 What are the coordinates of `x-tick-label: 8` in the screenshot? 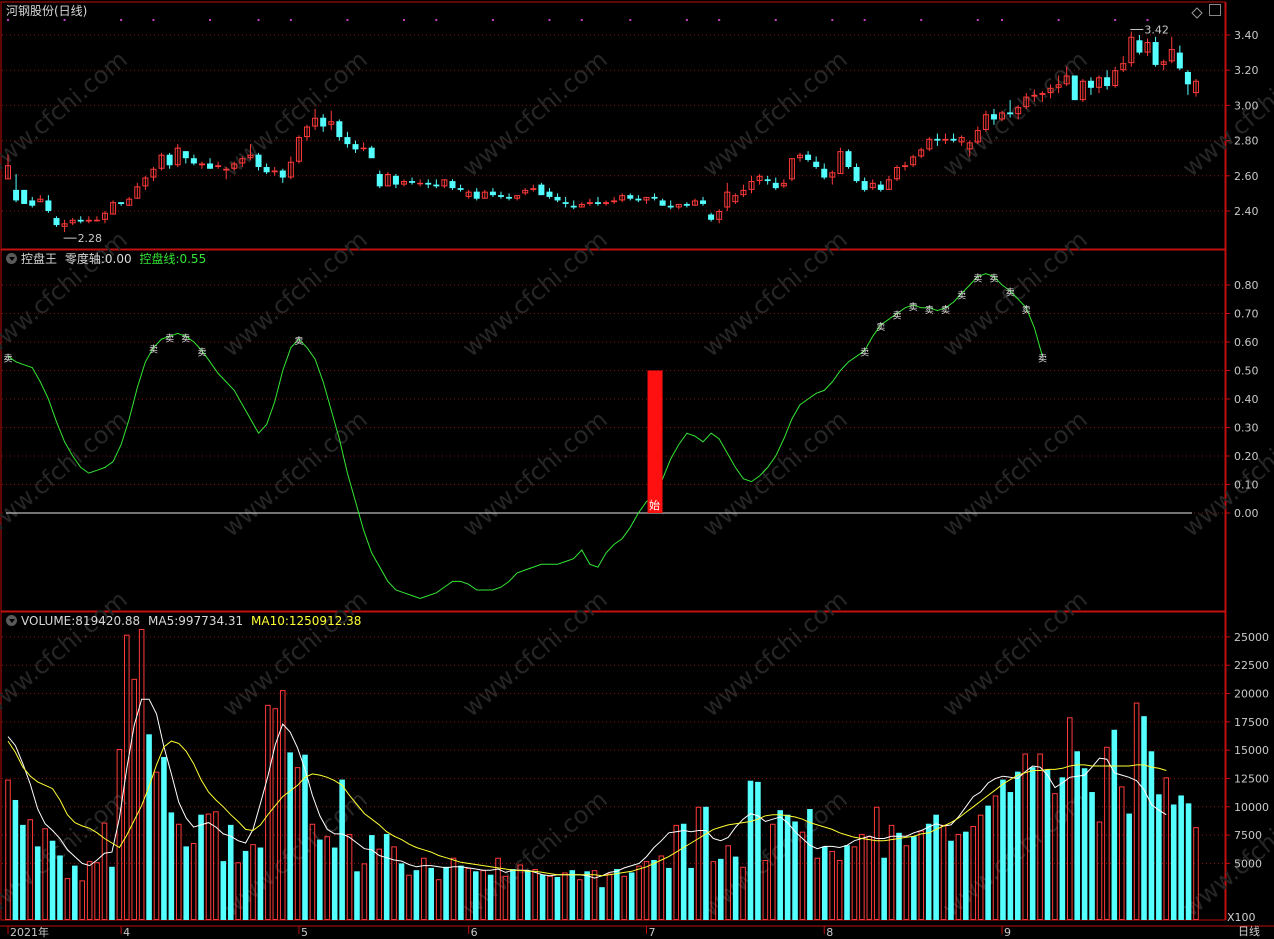 It's located at (829, 932).